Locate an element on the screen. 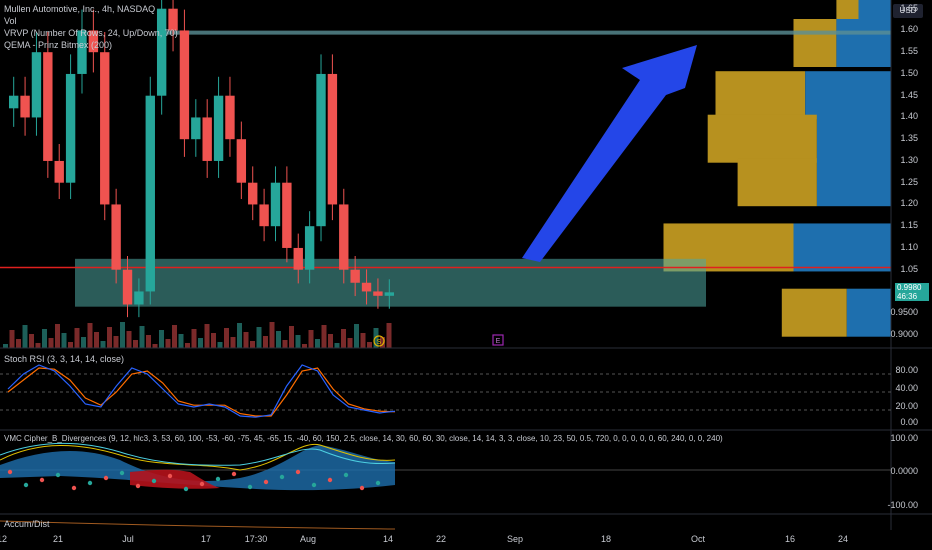 This screenshot has height=550, width=932. price-tick-label: 1.25 is located at coordinates (909, 181).